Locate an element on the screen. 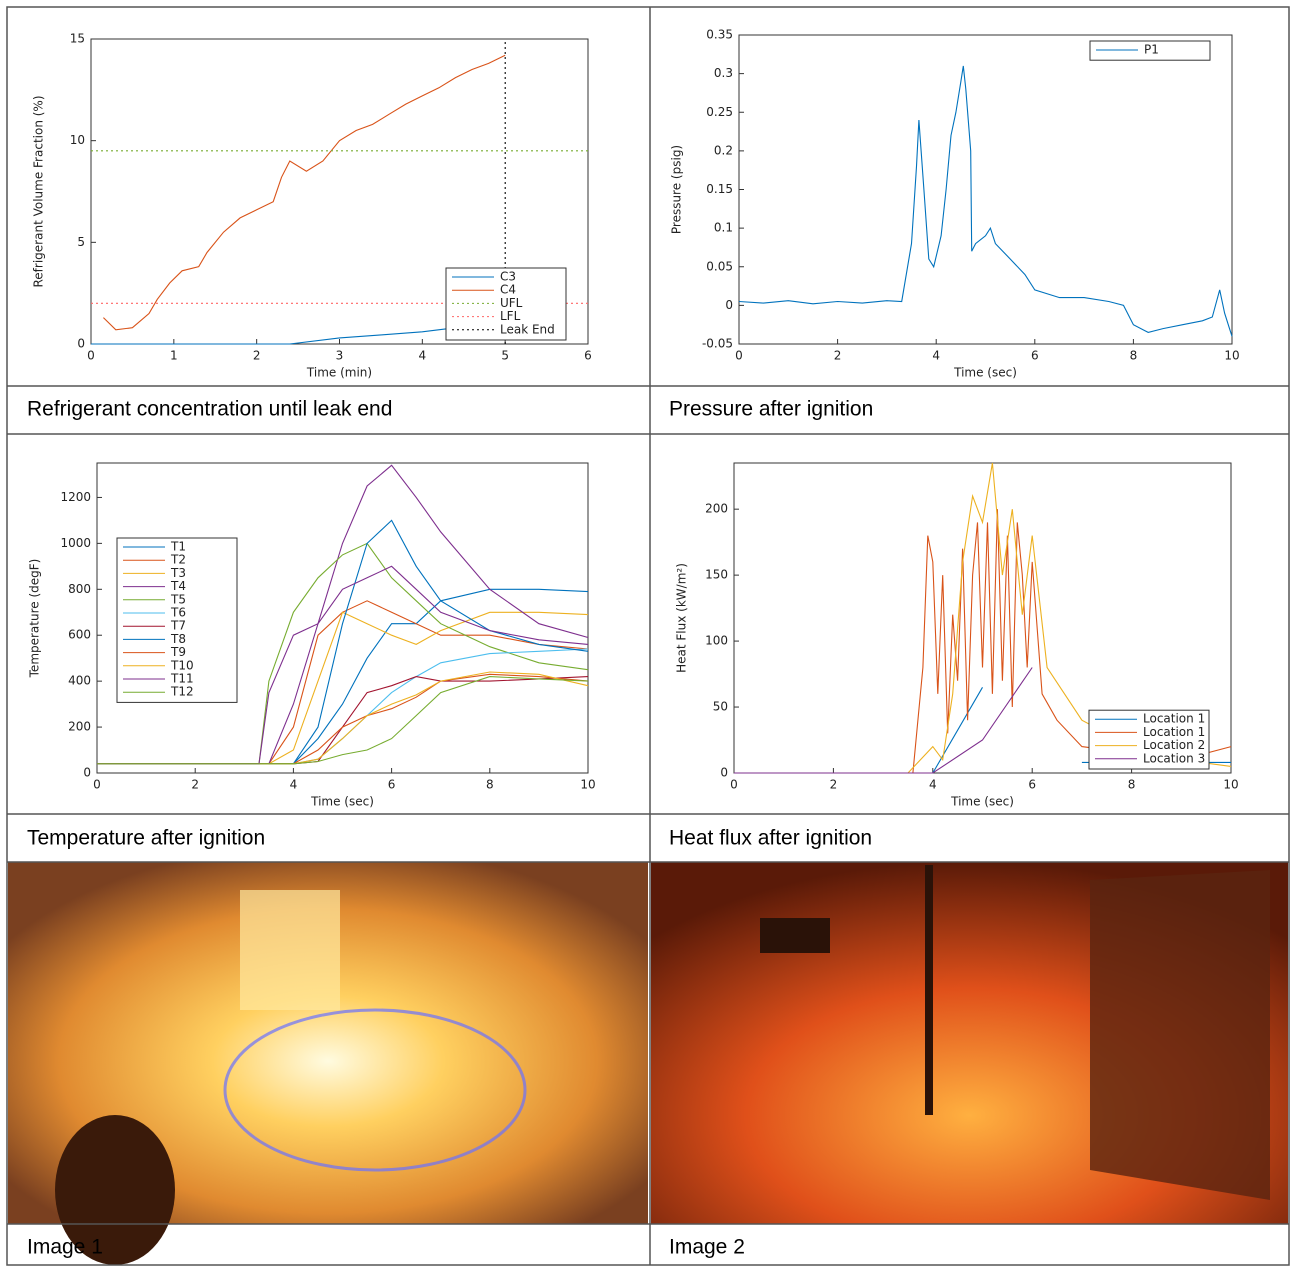  x-tick-label: 5 is located at coordinates (505, 356).